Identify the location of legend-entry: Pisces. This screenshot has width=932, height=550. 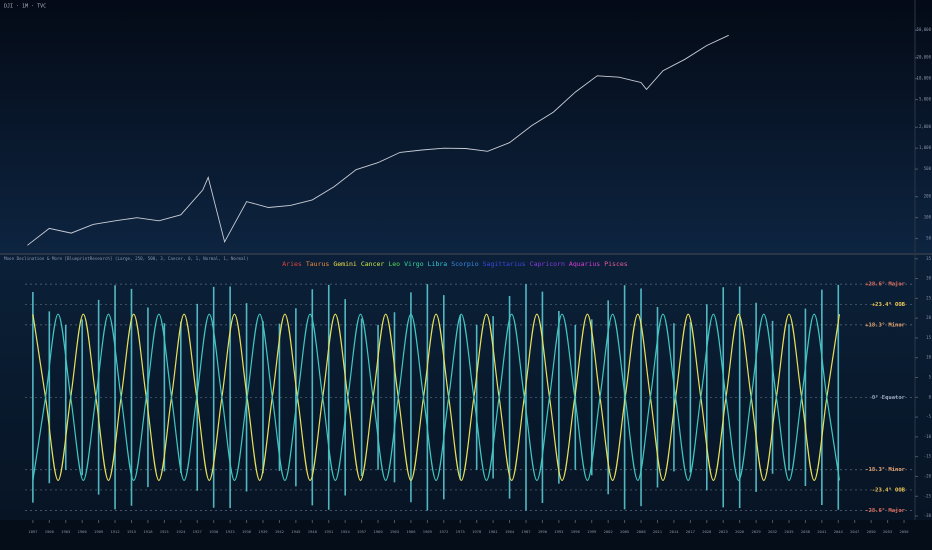
(616, 264).